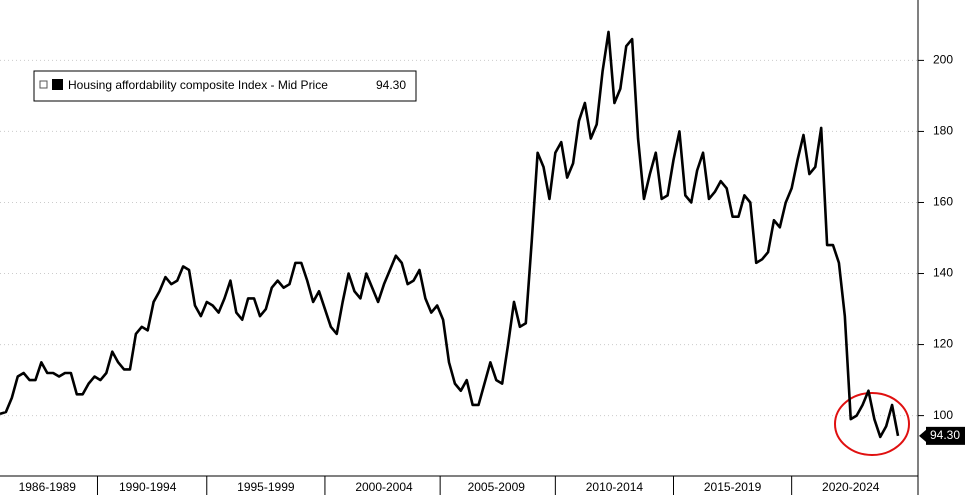  Describe the element at coordinates (851, 487) in the screenshot. I see `x-tick-label: 2020-2024` at that location.